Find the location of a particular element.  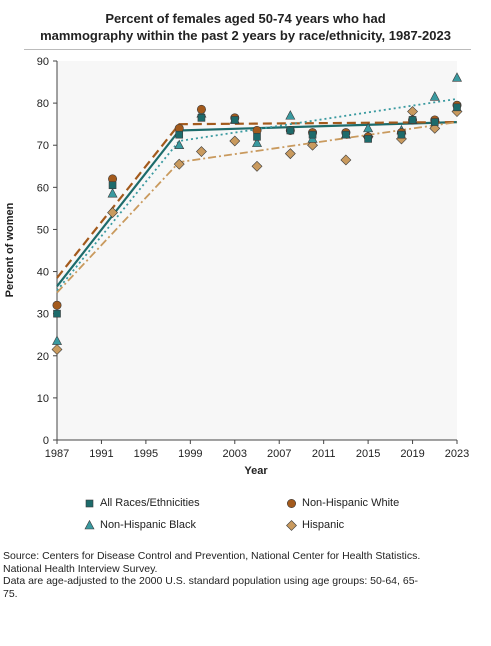

x-tick-label: 2011 is located at coordinates (324, 454).